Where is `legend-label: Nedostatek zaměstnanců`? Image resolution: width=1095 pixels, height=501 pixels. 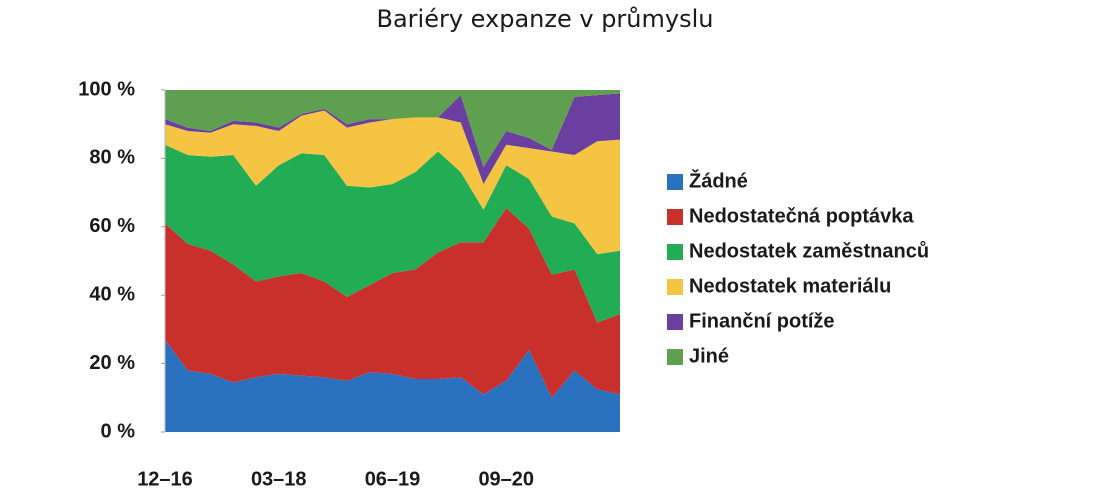 legend-label: Nedostatek zaměstnanců is located at coordinates (809, 251).